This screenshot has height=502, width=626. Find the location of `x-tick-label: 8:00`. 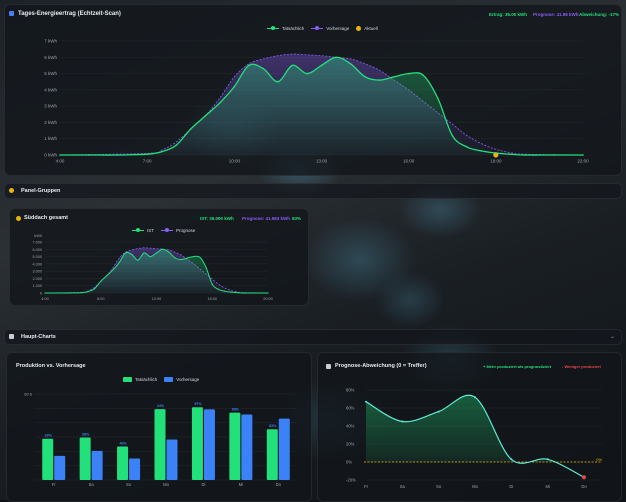

x-tick-label: 8:00 is located at coordinates (100, 299).